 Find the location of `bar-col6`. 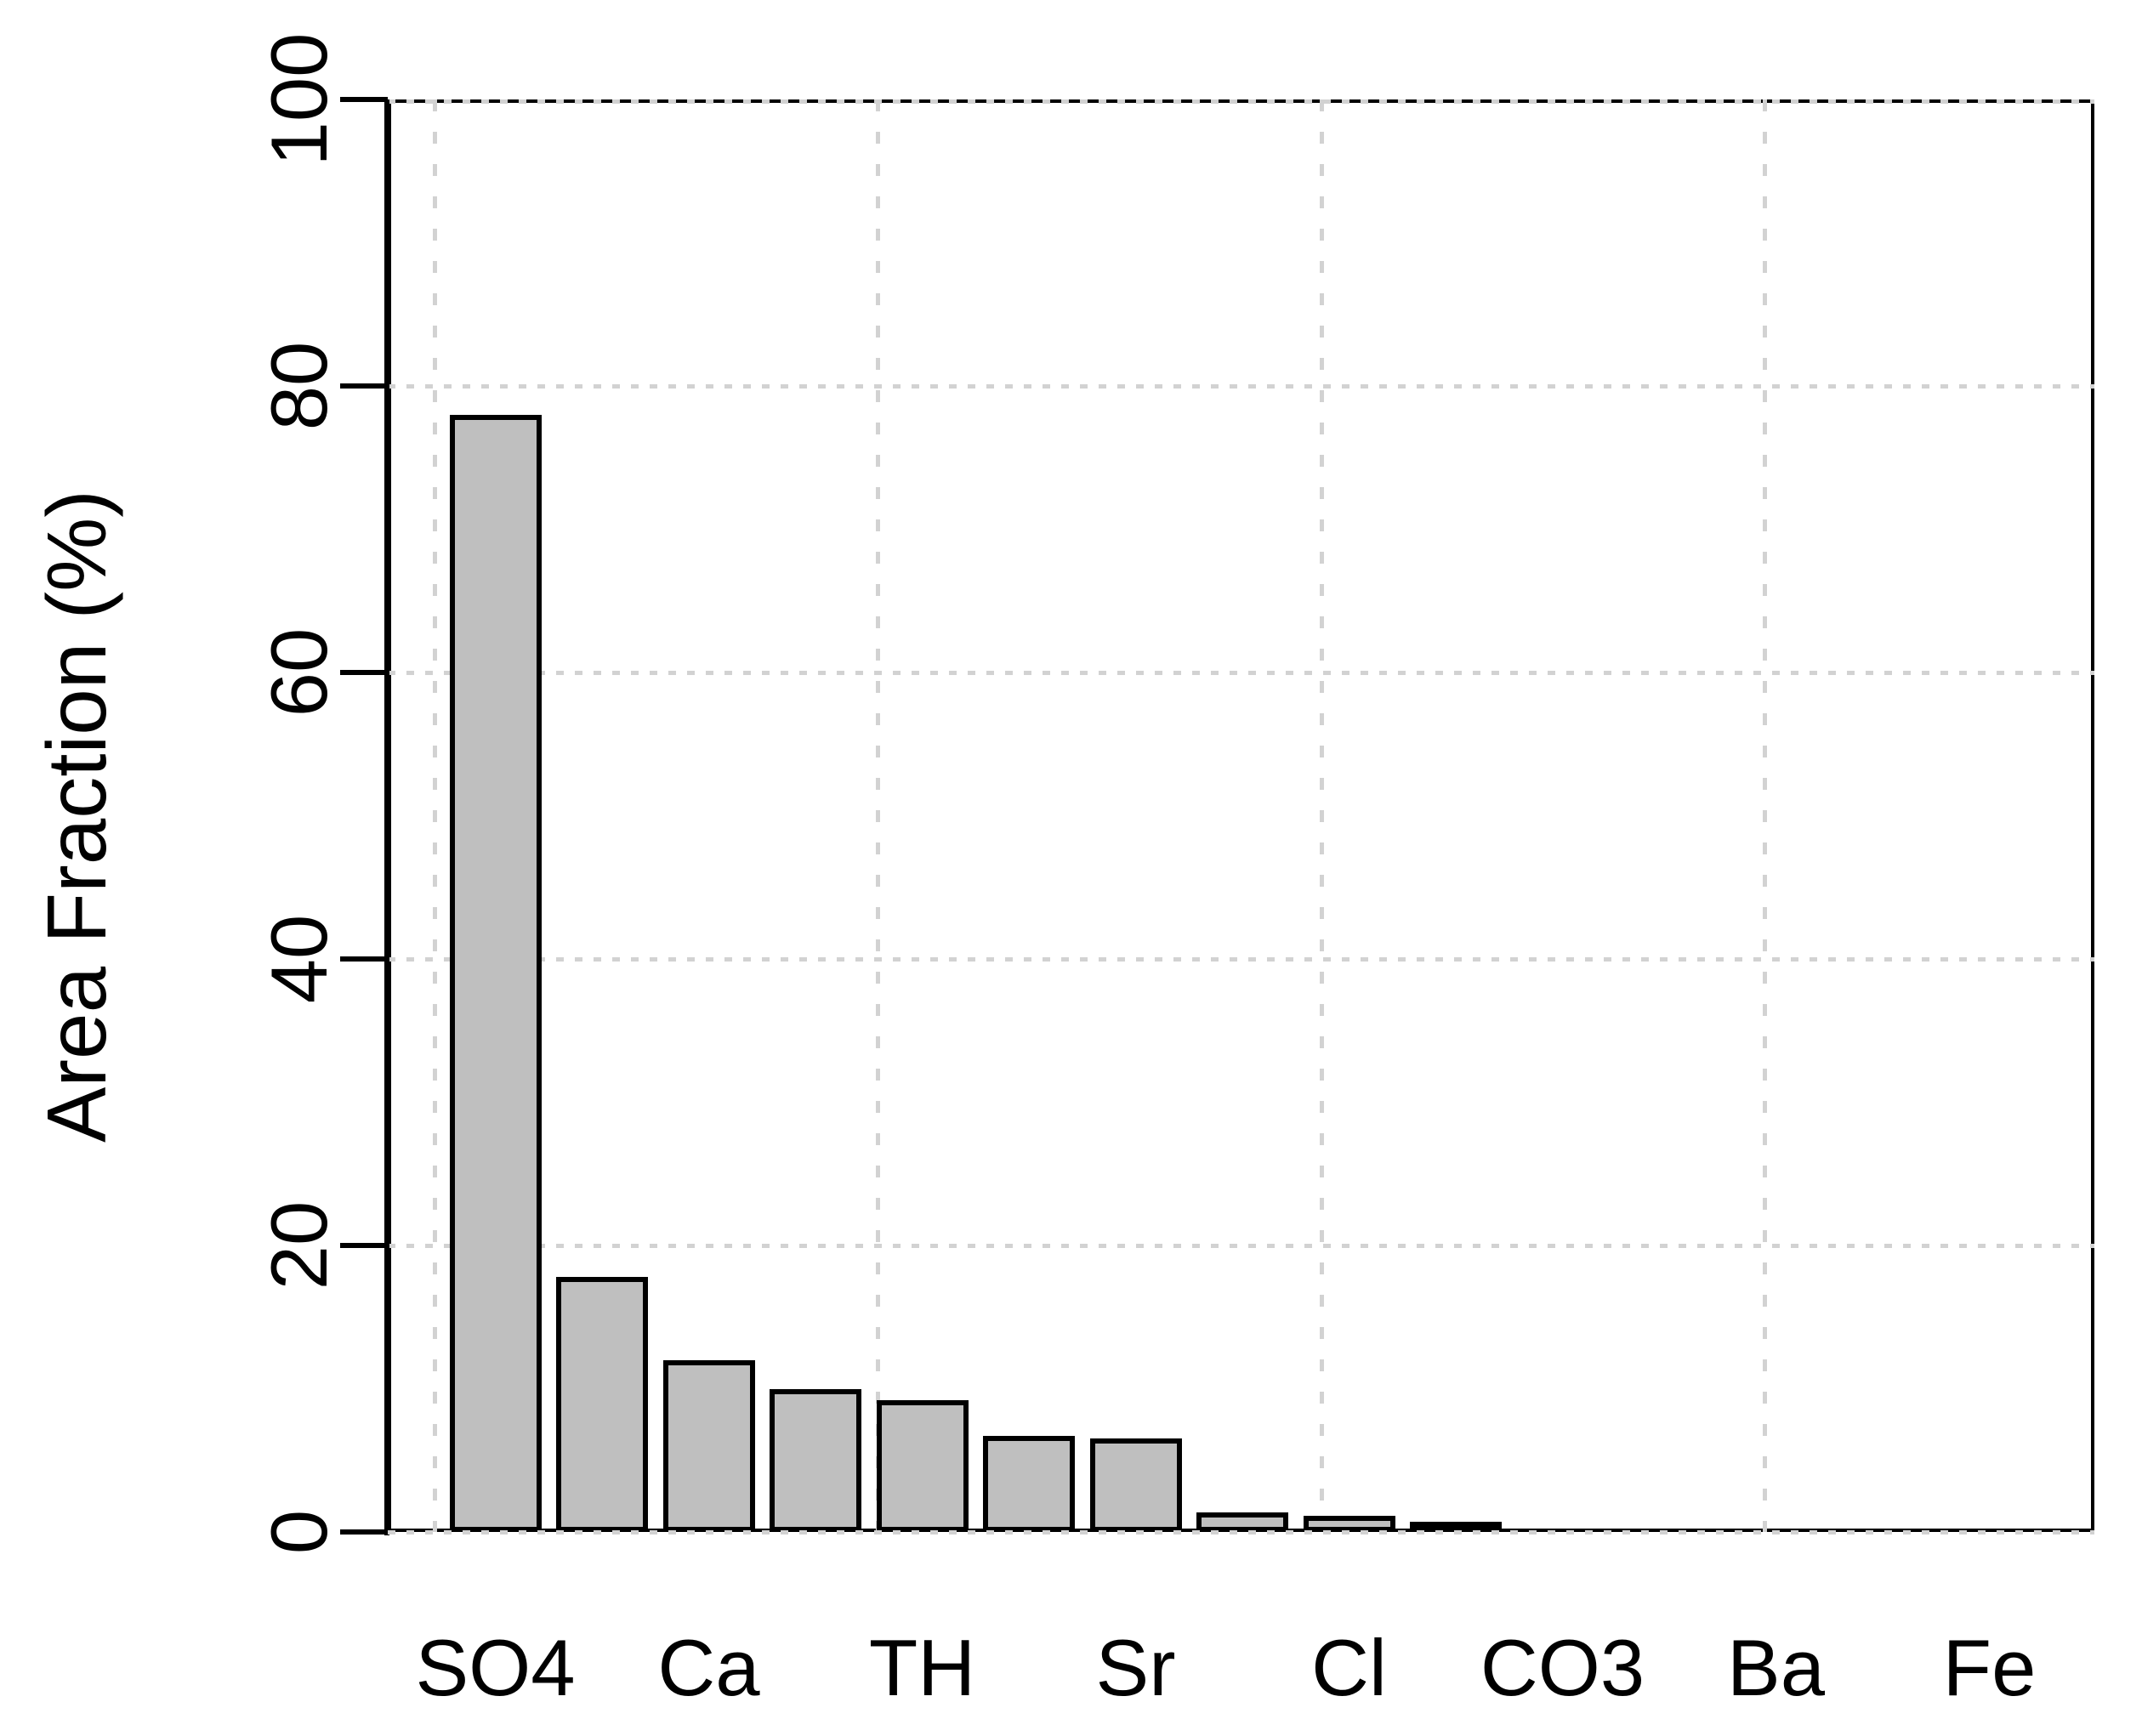

bar-col6 is located at coordinates (1029, 1484).